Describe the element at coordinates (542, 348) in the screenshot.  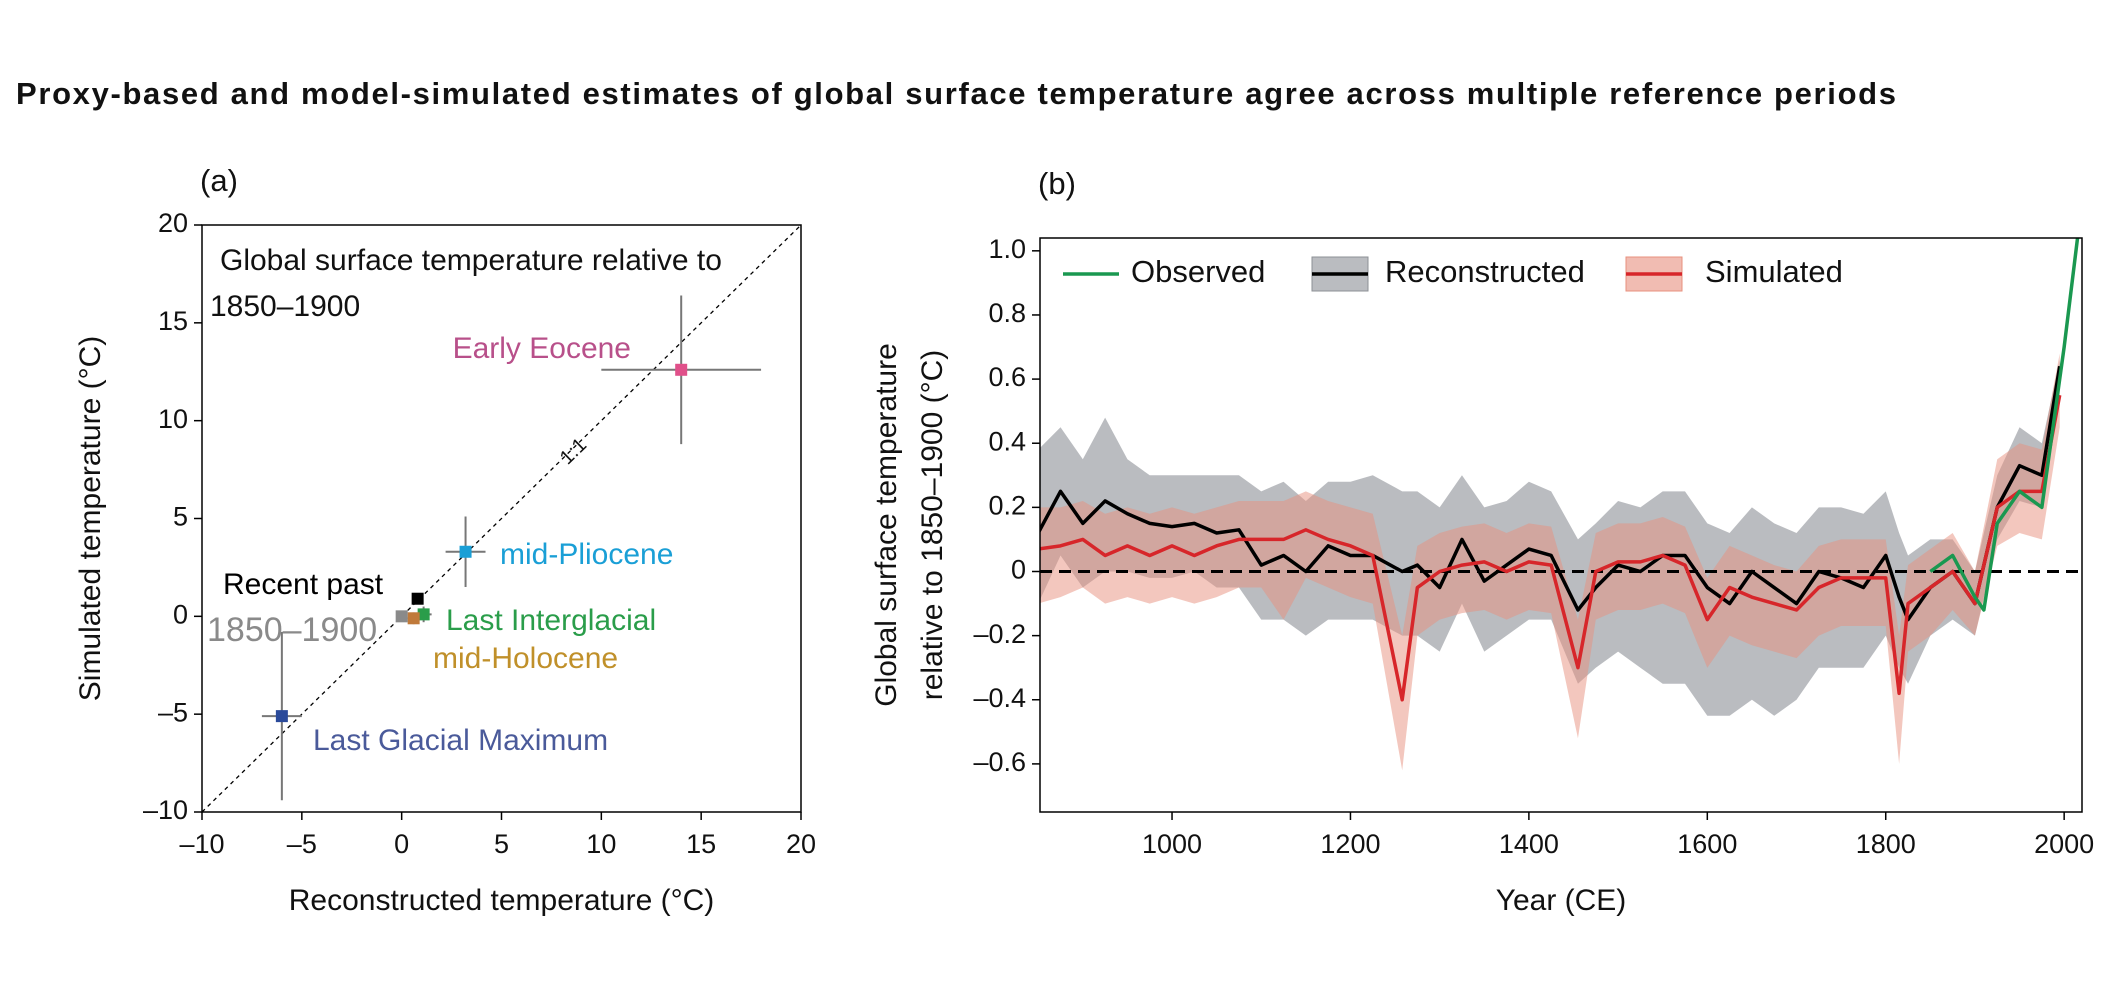
I see `point-label: Early Eocene` at that location.